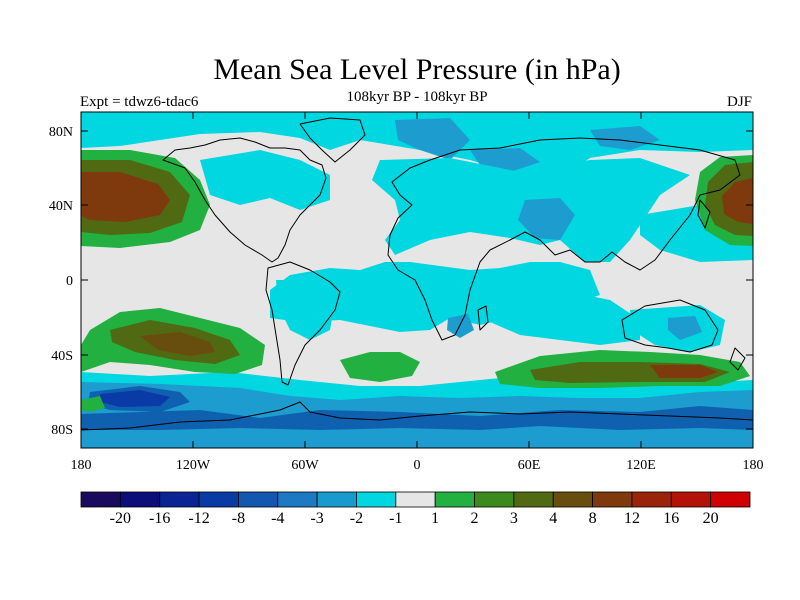 The image size is (800, 600). Describe the element at coordinates (265, 180) in the screenshot. I see `north-america-cyan` at that location.